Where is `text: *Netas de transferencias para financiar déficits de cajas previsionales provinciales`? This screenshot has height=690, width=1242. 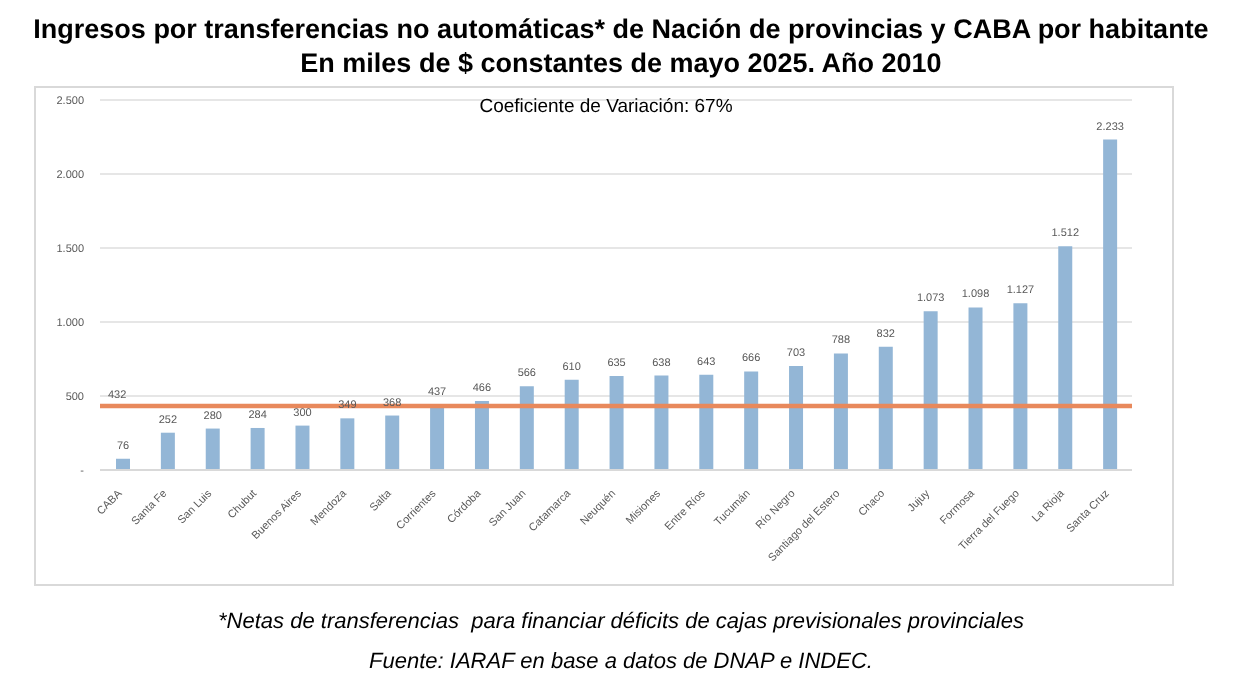 text: *Netas de transferencias para financiar déficits de cajas previsionales provinciales is located at coordinates (621, 623).